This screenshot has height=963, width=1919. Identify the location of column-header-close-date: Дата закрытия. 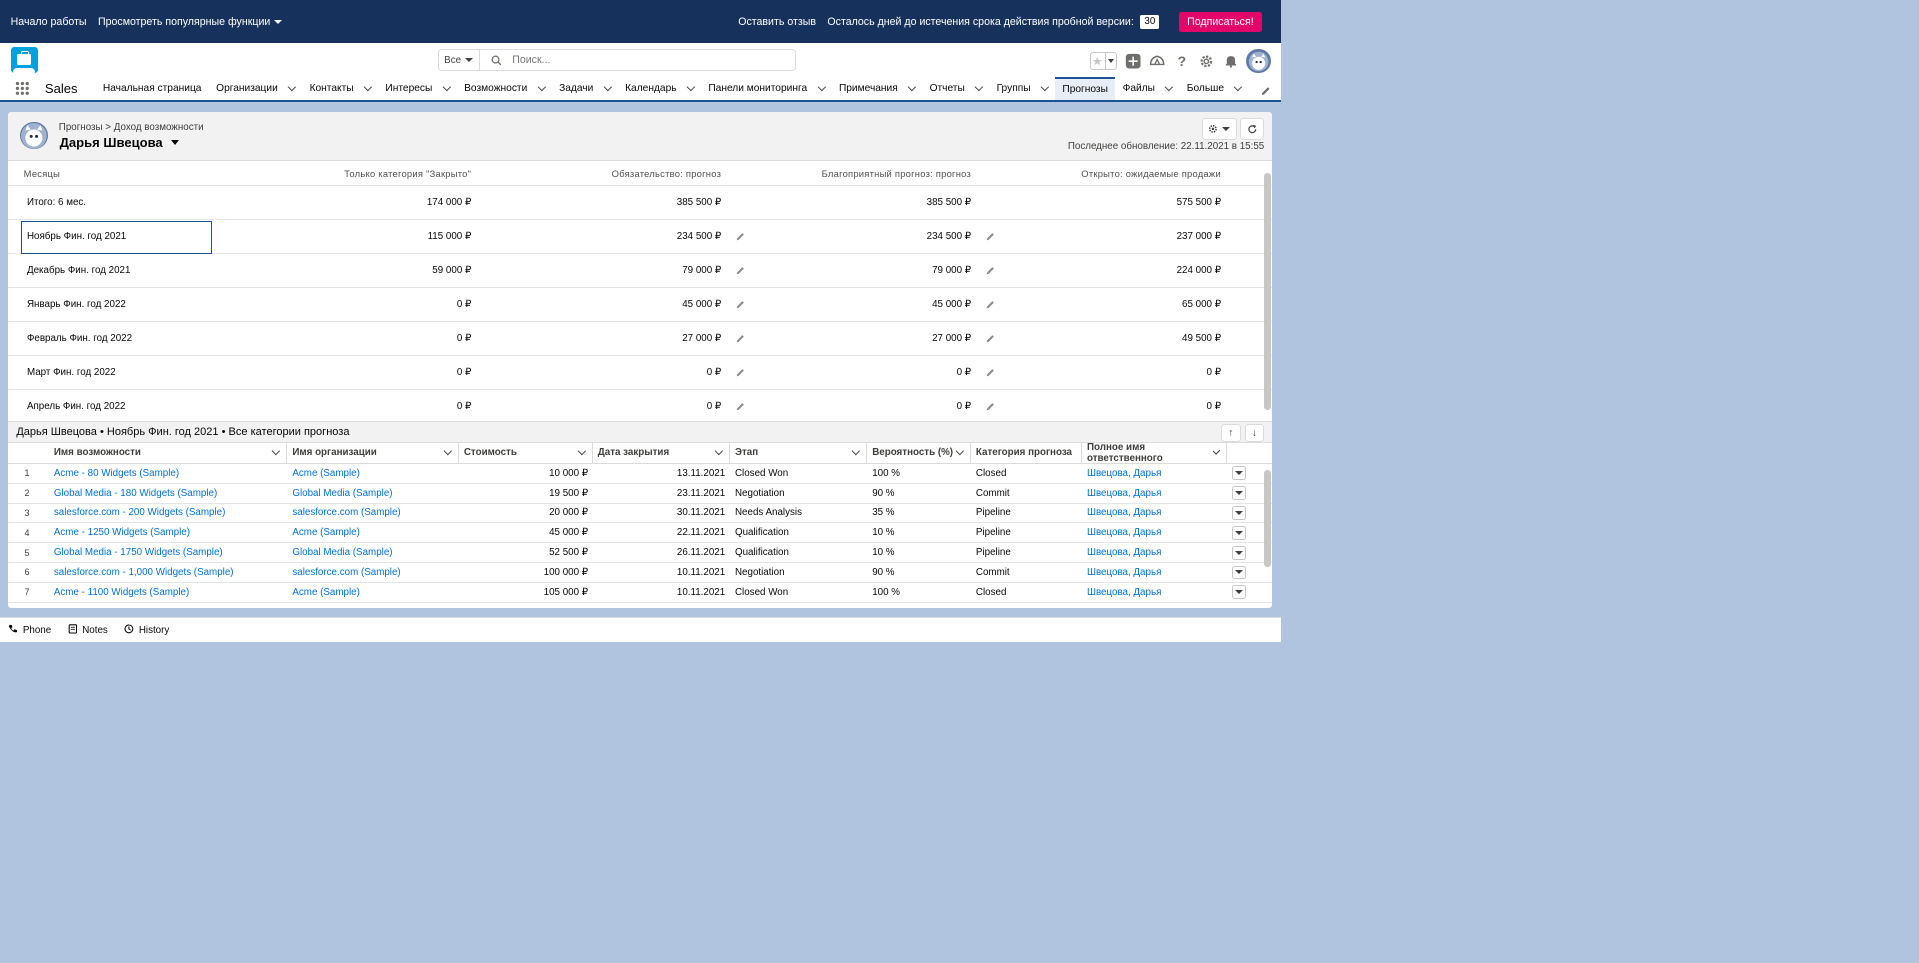
(662, 452).